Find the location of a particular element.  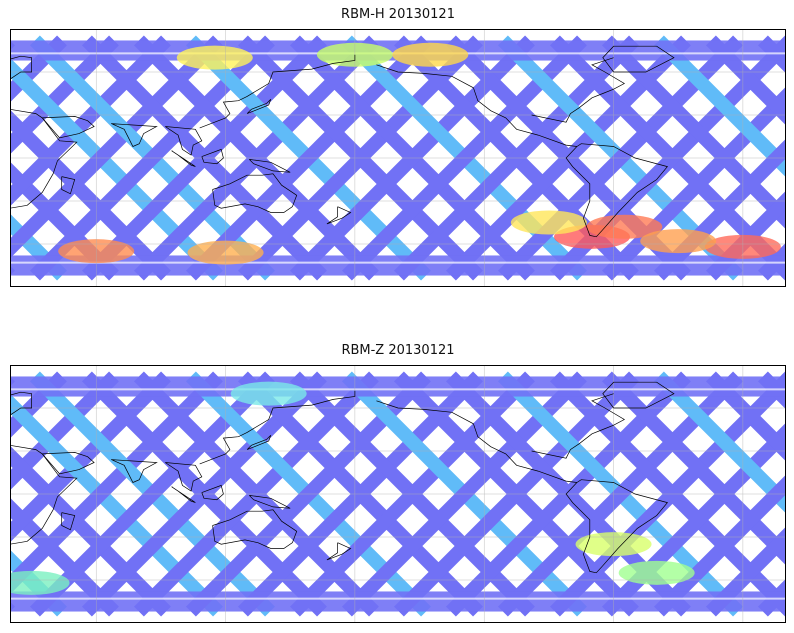

panel-title-rbm-z: RBM-Z 20130121 is located at coordinates (398, 350).